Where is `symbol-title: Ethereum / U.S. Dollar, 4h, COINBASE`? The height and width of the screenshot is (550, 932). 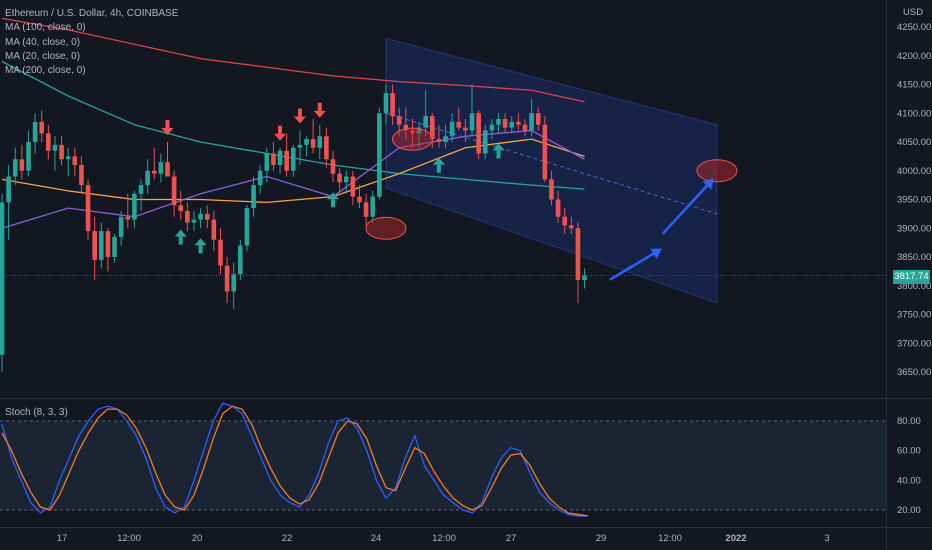 symbol-title: Ethereum / U.S. Dollar, 4h, COINBASE is located at coordinates (92, 13).